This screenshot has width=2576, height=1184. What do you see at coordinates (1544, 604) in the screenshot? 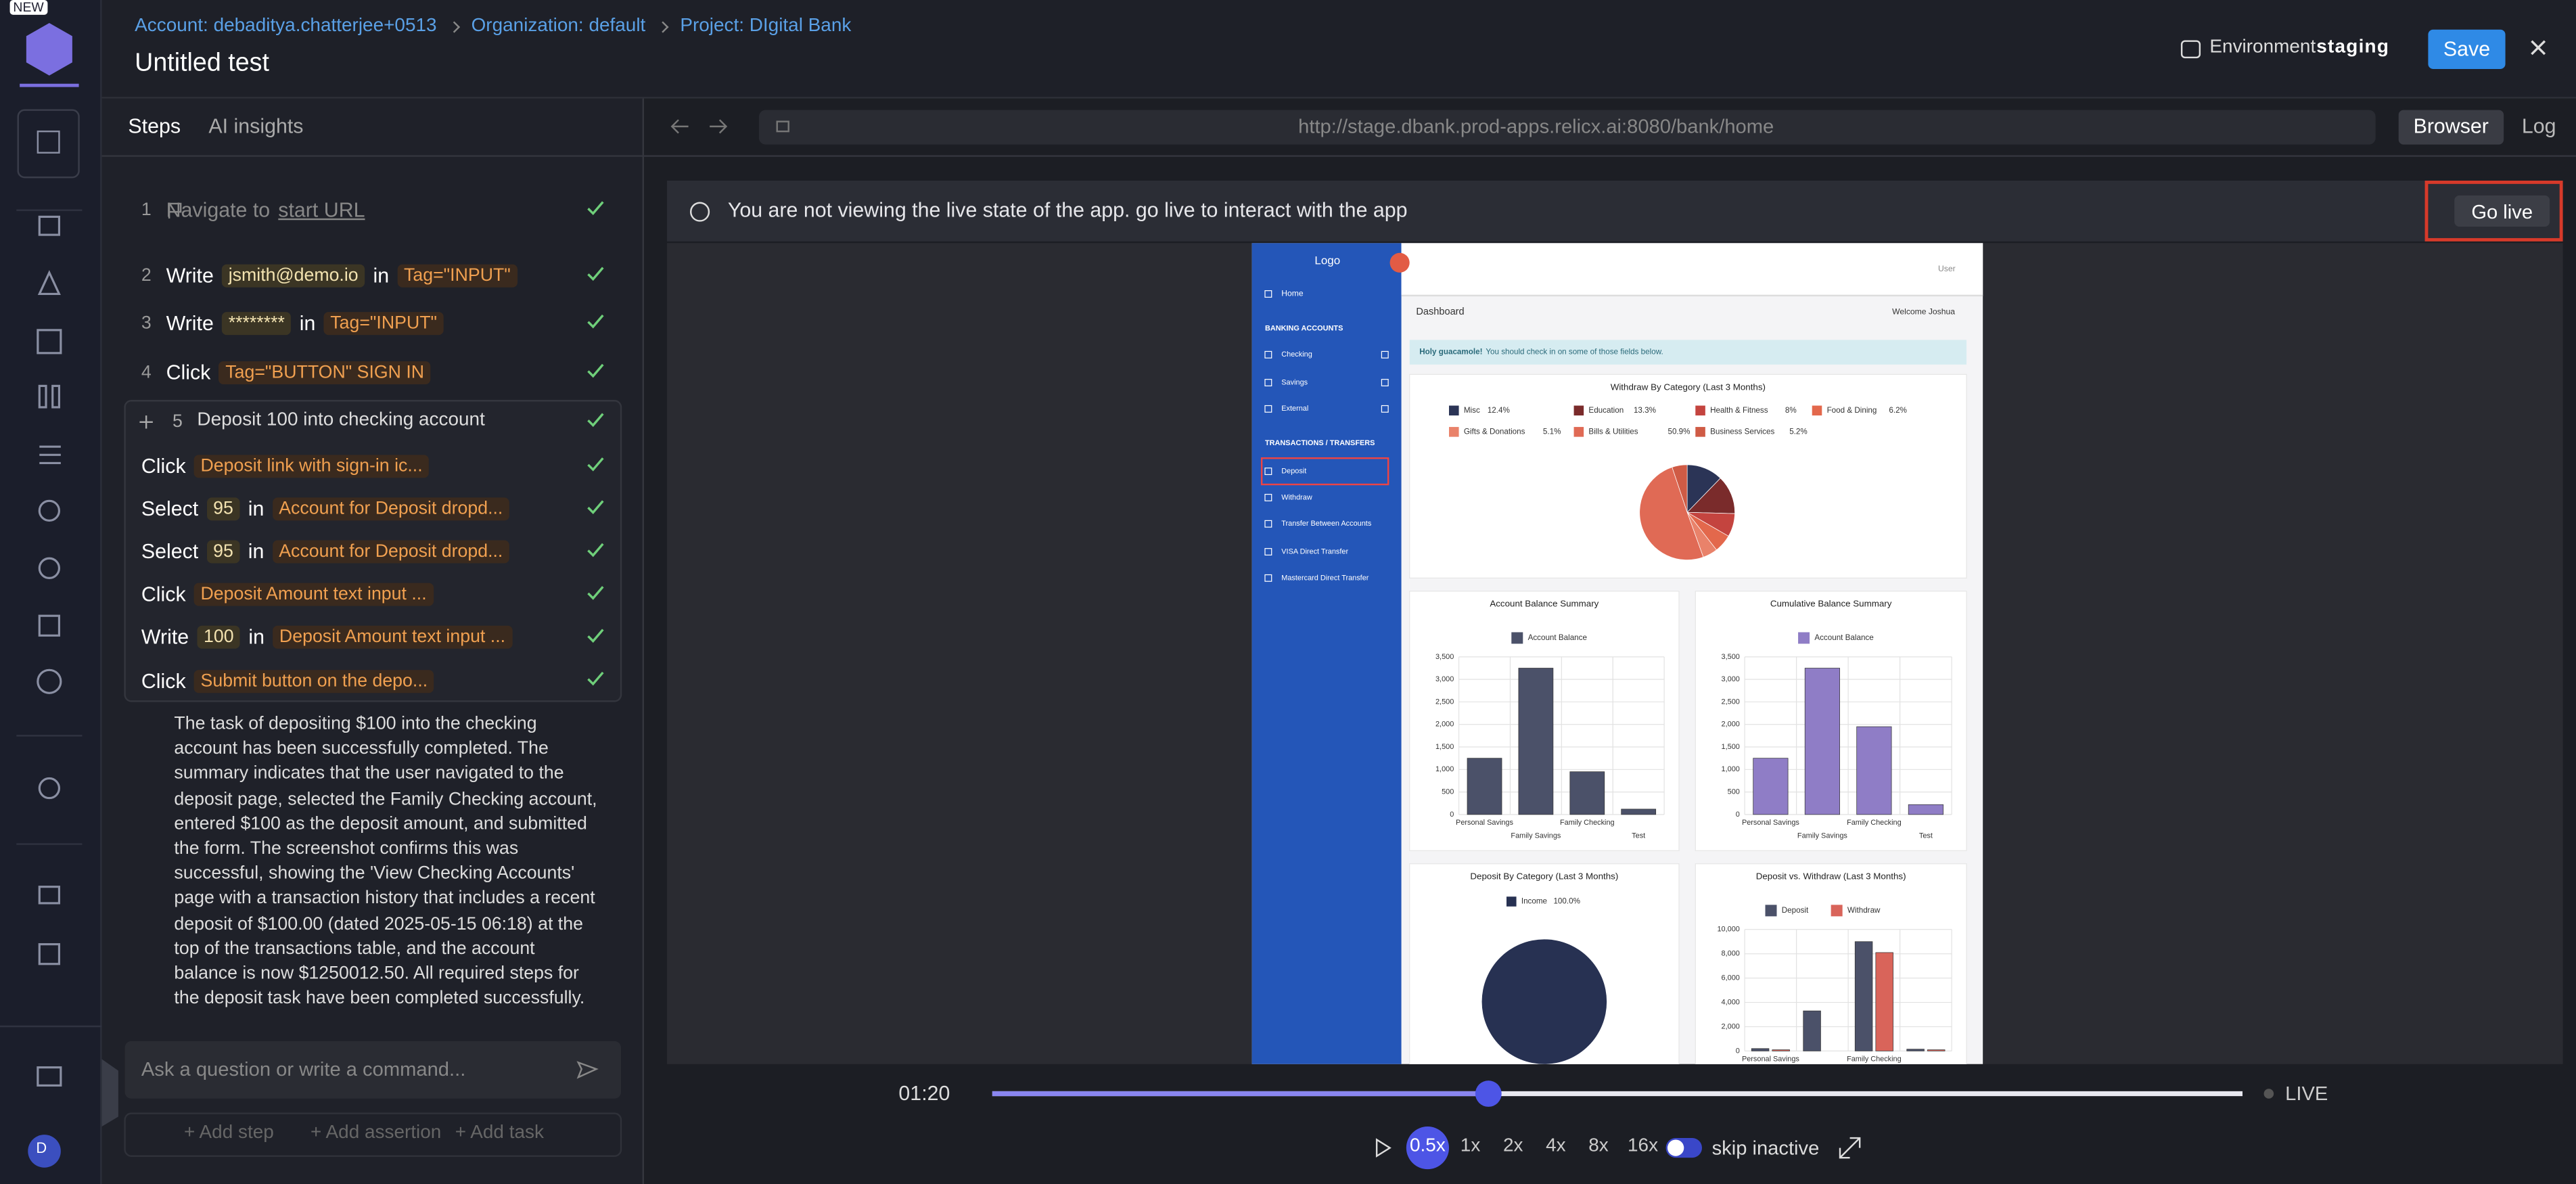
I see `chart-title: Account Balance Summary` at bounding box center [1544, 604].